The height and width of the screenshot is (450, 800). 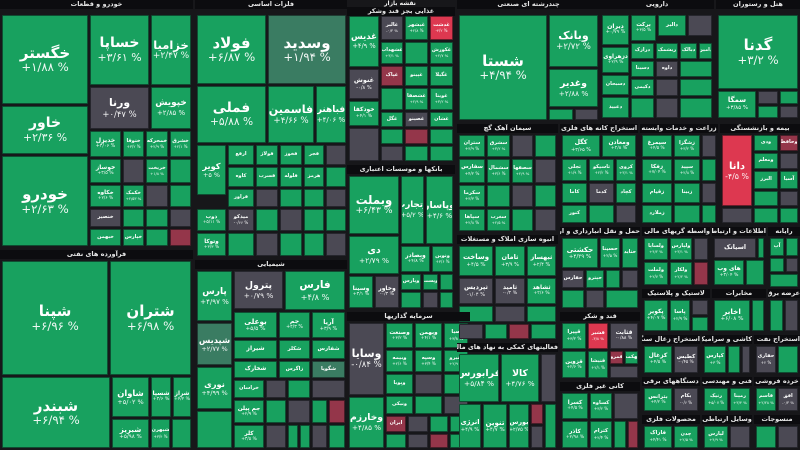 I want to click on stock-tile-وبصادر: وبصادر +۴/۸ %, so click(x=415, y=259).